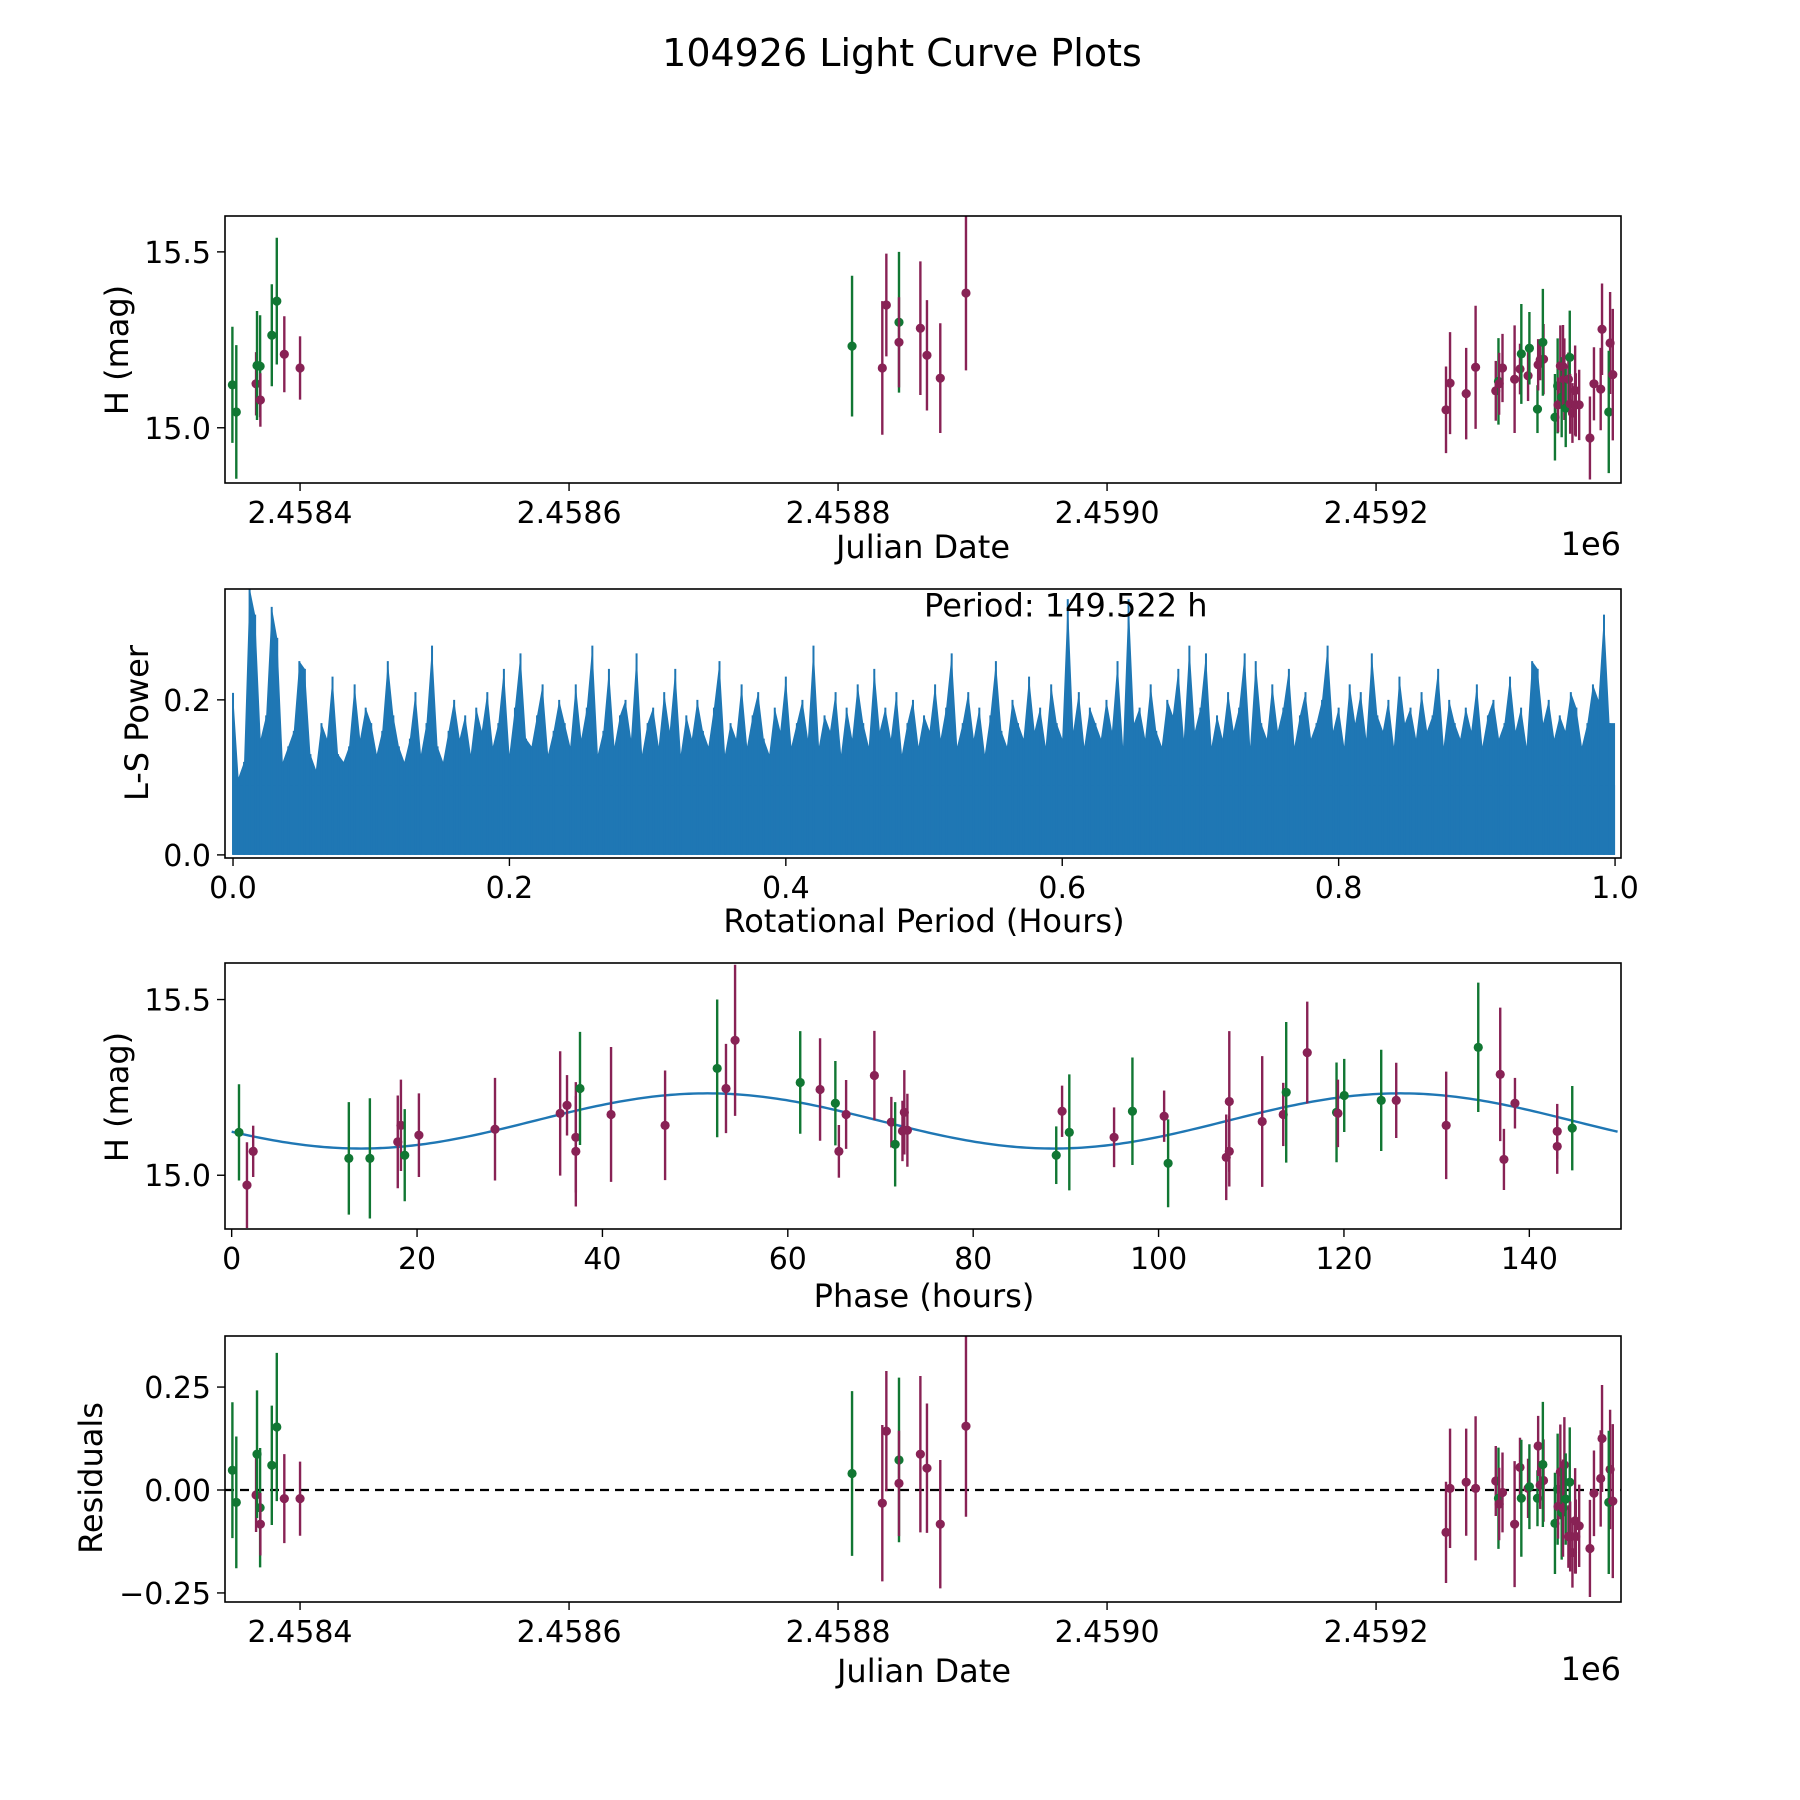 This screenshot has height=1800, width=1800. What do you see at coordinates (902, 53) in the screenshot?
I see `figure-title: 104926 Light Curve Plots` at bounding box center [902, 53].